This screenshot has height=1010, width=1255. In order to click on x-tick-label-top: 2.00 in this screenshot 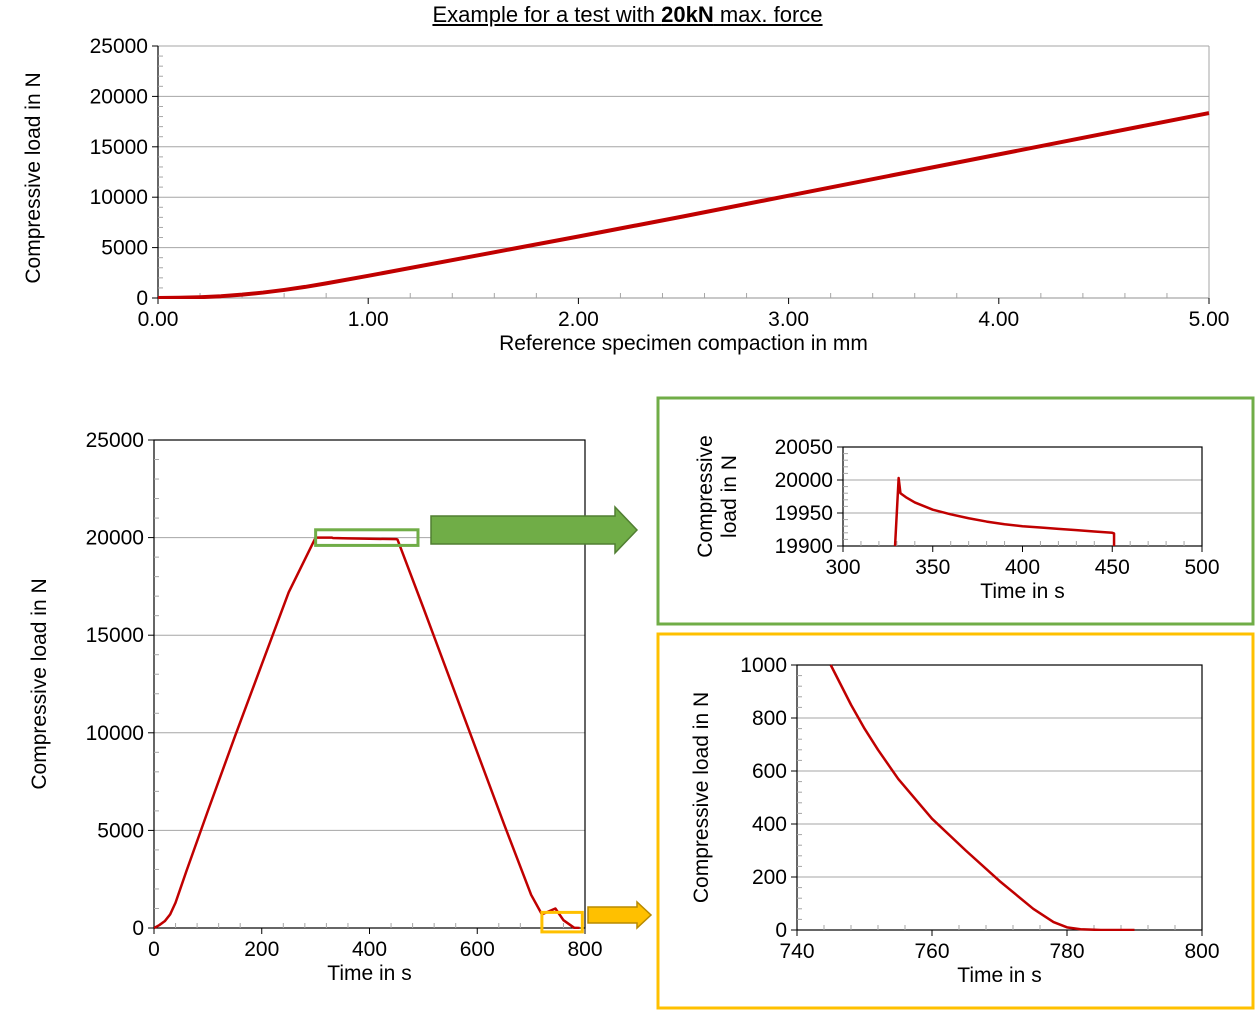, I will do `click(578, 319)`.